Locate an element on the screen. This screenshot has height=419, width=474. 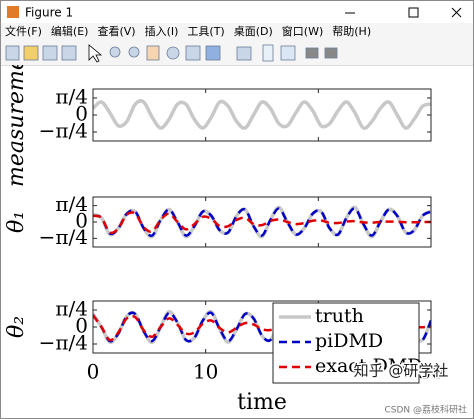
window-title: Figure 1 is located at coordinates (49, 13).